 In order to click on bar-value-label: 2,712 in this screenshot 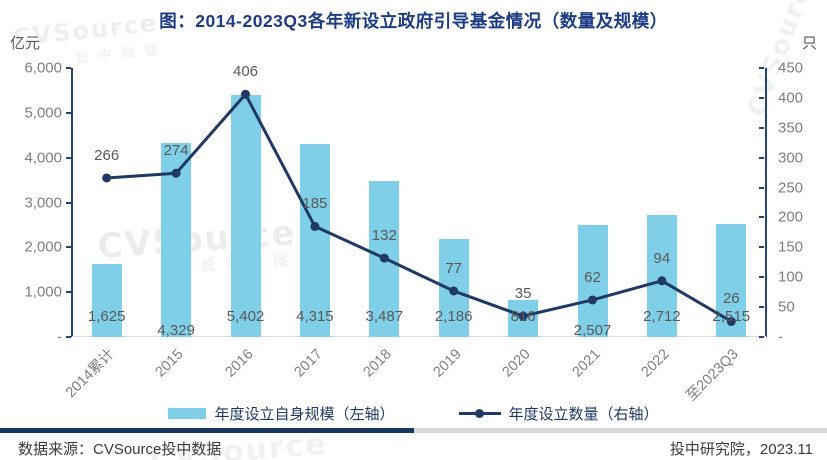, I will do `click(662, 316)`.